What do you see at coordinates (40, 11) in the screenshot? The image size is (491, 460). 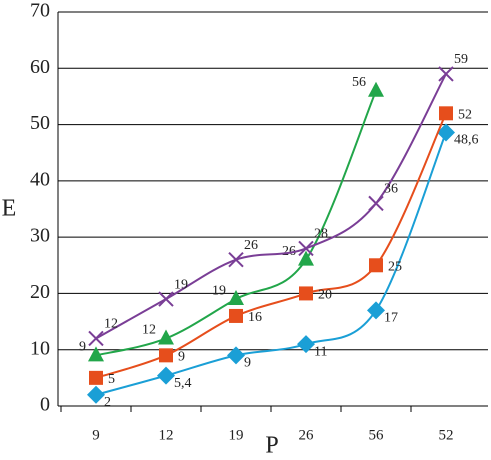 I see `y-tick-label: 70` at bounding box center [40, 11].